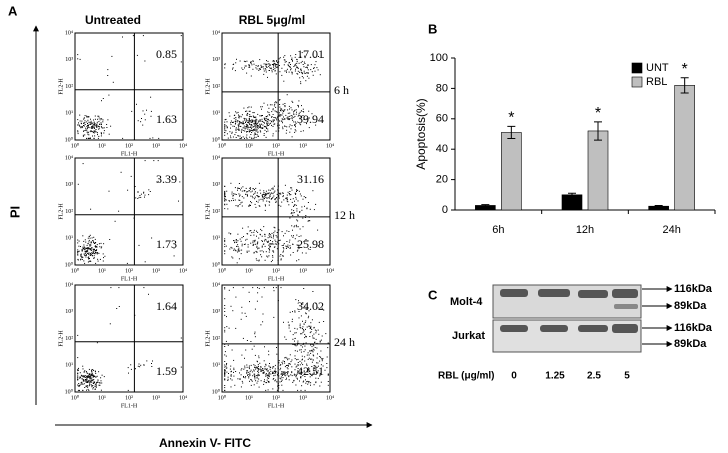  I want to click on x-tick-label: 10⁰, so click(75, 270).